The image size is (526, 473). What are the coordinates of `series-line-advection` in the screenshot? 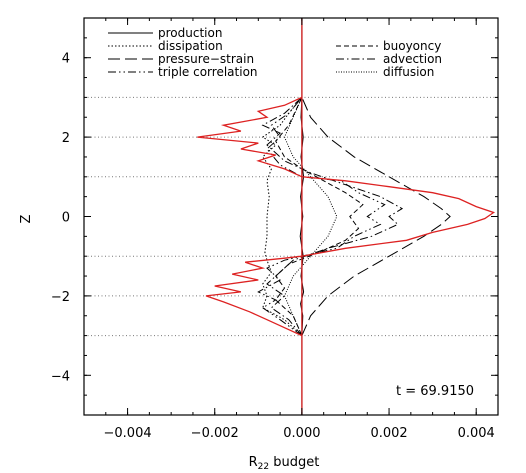 It's located at (332, 216).